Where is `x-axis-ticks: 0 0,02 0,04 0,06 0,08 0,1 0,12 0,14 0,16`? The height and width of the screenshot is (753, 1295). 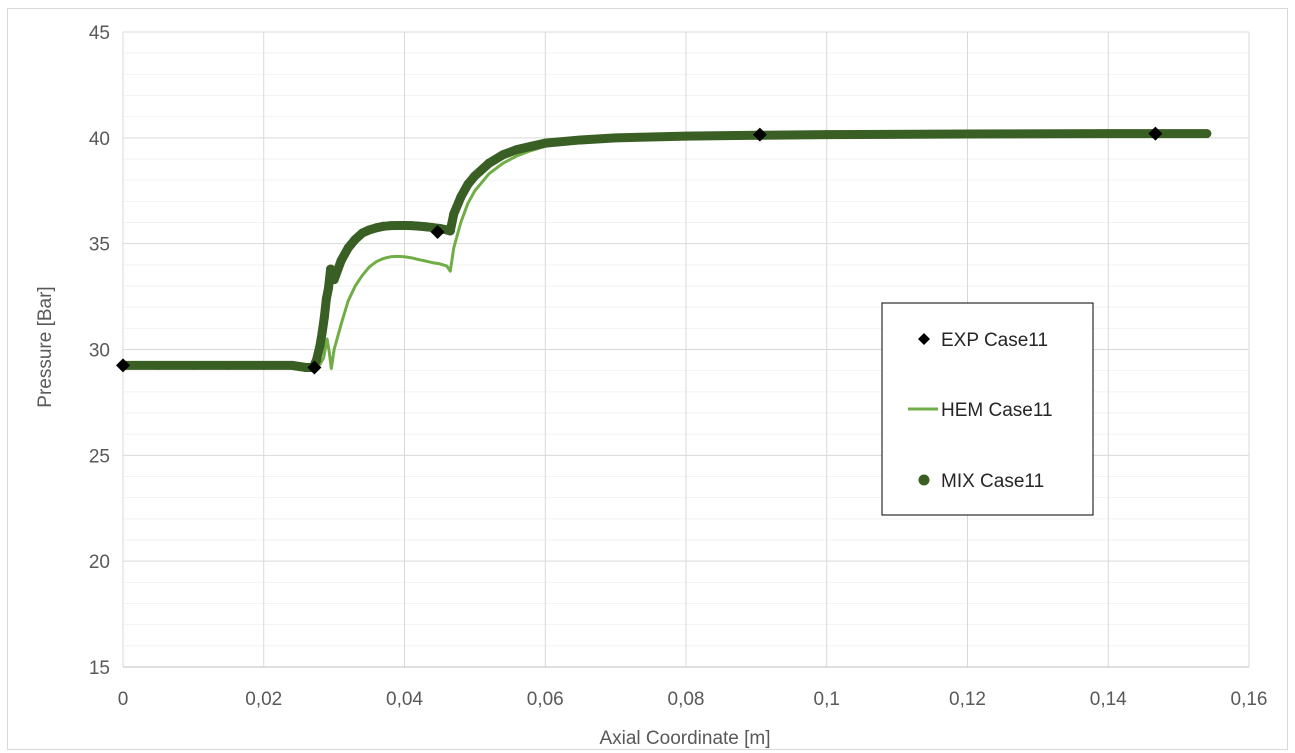 x-axis-ticks: 0 0,02 0,04 0,06 0,08 0,1 0,12 0,14 0,16 is located at coordinates (693, 699).